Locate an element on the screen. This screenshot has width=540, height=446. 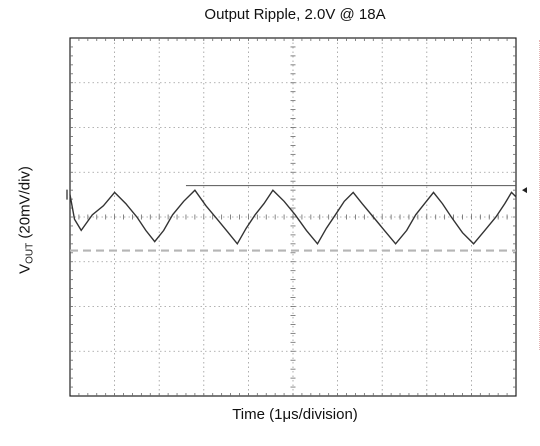
reference-lines is located at coordinates (293, 218).